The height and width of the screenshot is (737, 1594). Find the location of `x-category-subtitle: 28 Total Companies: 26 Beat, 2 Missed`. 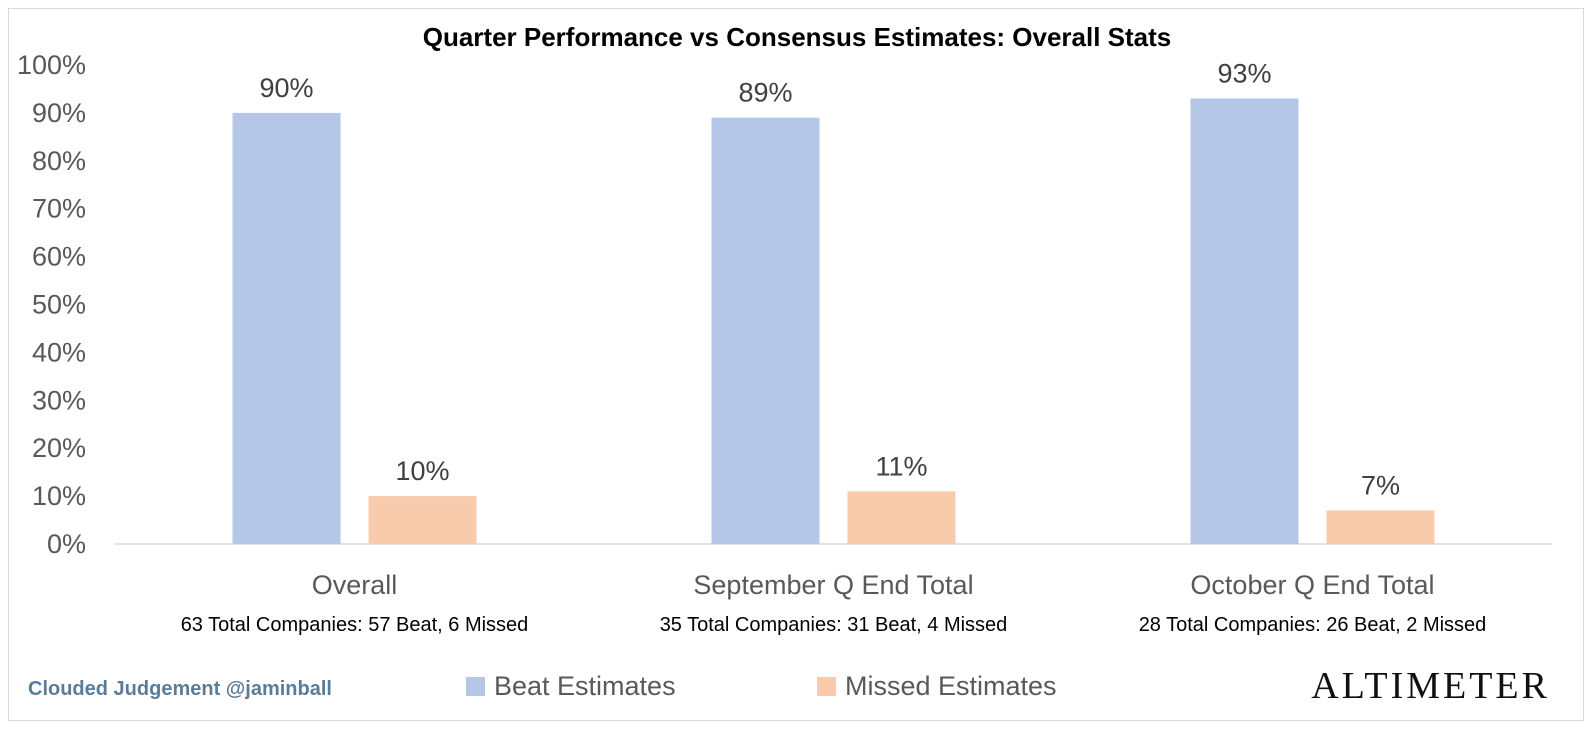

x-category-subtitle: 28 Total Companies: 26 Beat, 2 Missed is located at coordinates (1313, 625).